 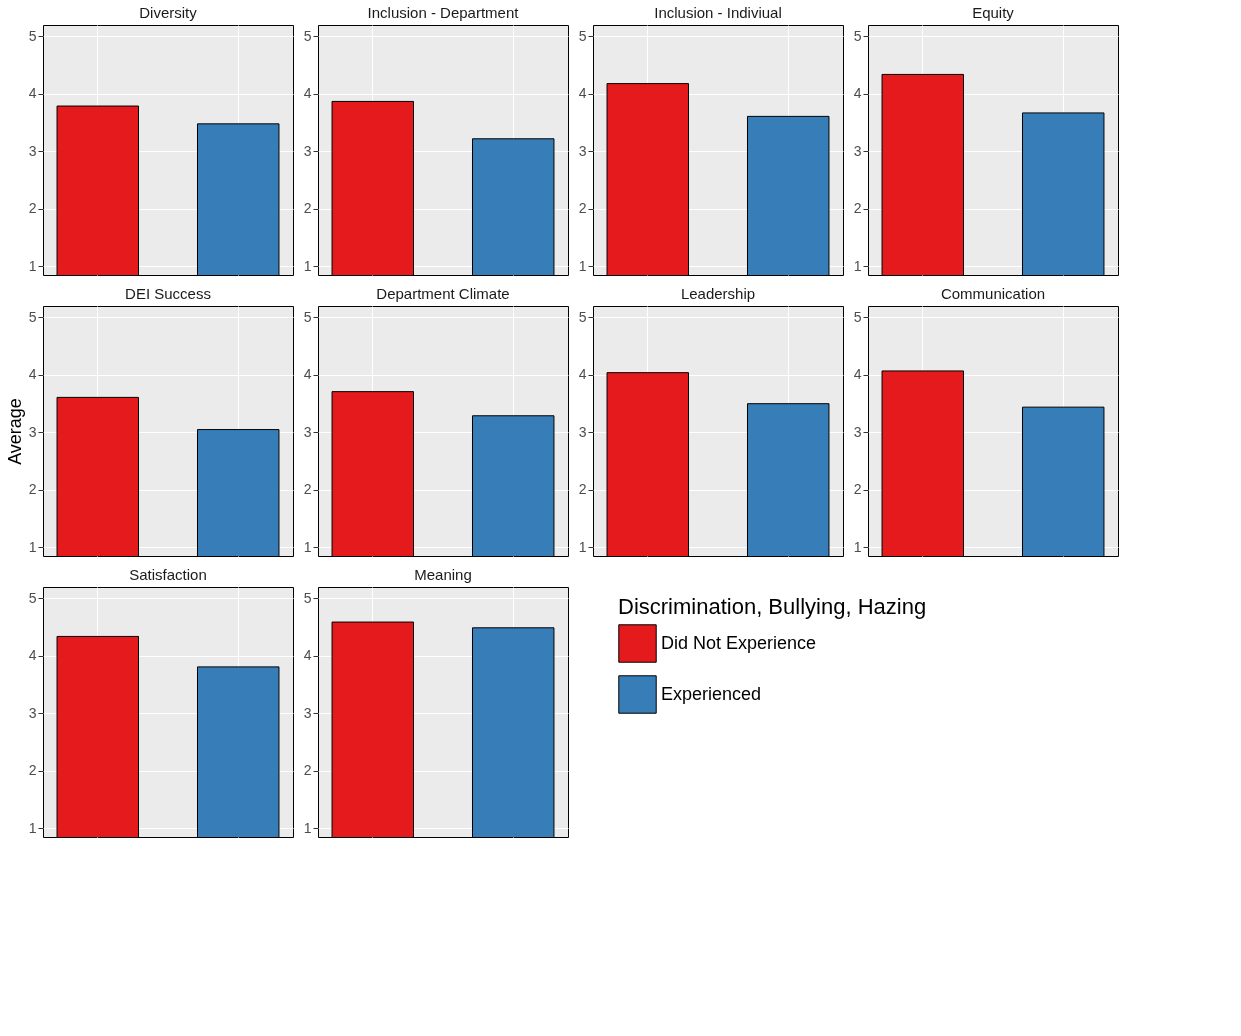 What do you see at coordinates (168, 12) in the screenshot?
I see `chart-title: Diversity` at bounding box center [168, 12].